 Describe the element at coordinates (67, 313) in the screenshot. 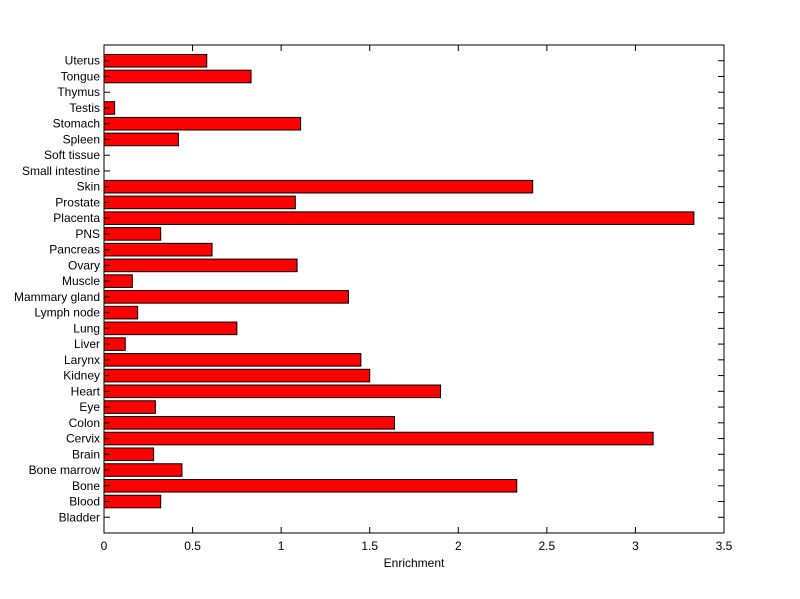

I see `y-tick-label: Lymph node` at that location.